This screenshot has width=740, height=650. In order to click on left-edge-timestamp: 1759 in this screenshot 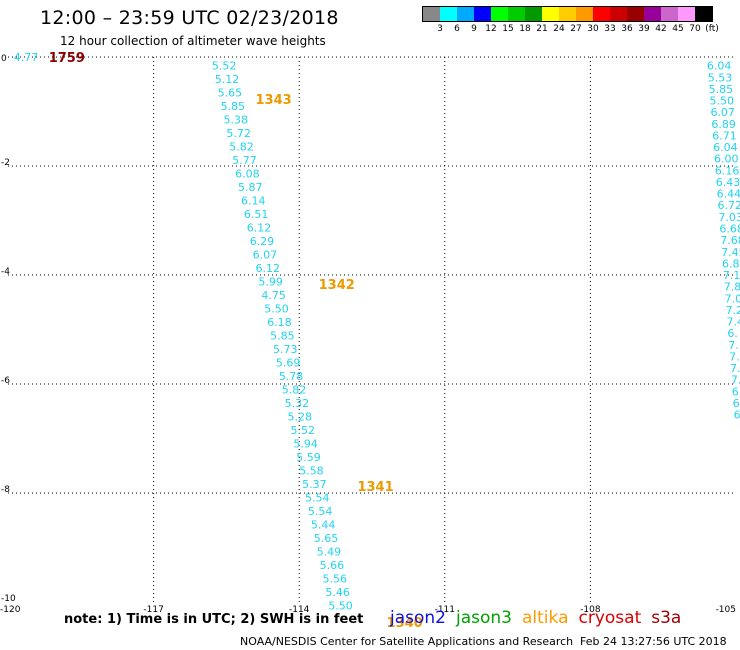, I will do `click(67, 58)`.